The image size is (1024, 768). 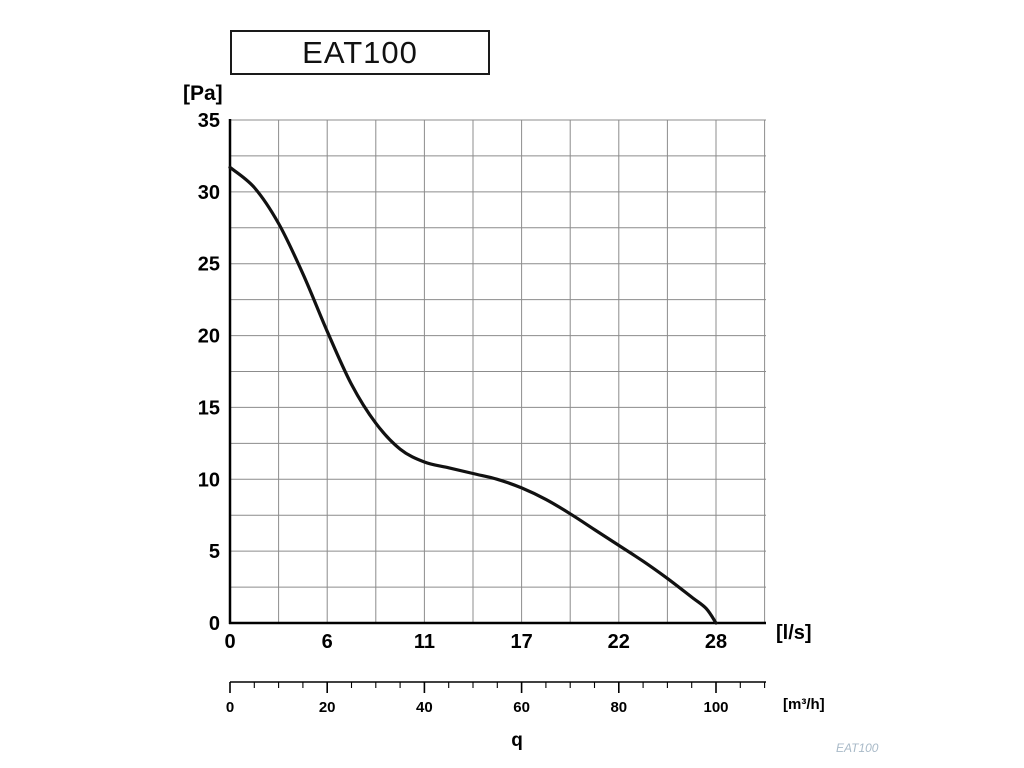 What do you see at coordinates (521, 642) in the screenshot?
I see `svg-text: 17` at bounding box center [521, 642].